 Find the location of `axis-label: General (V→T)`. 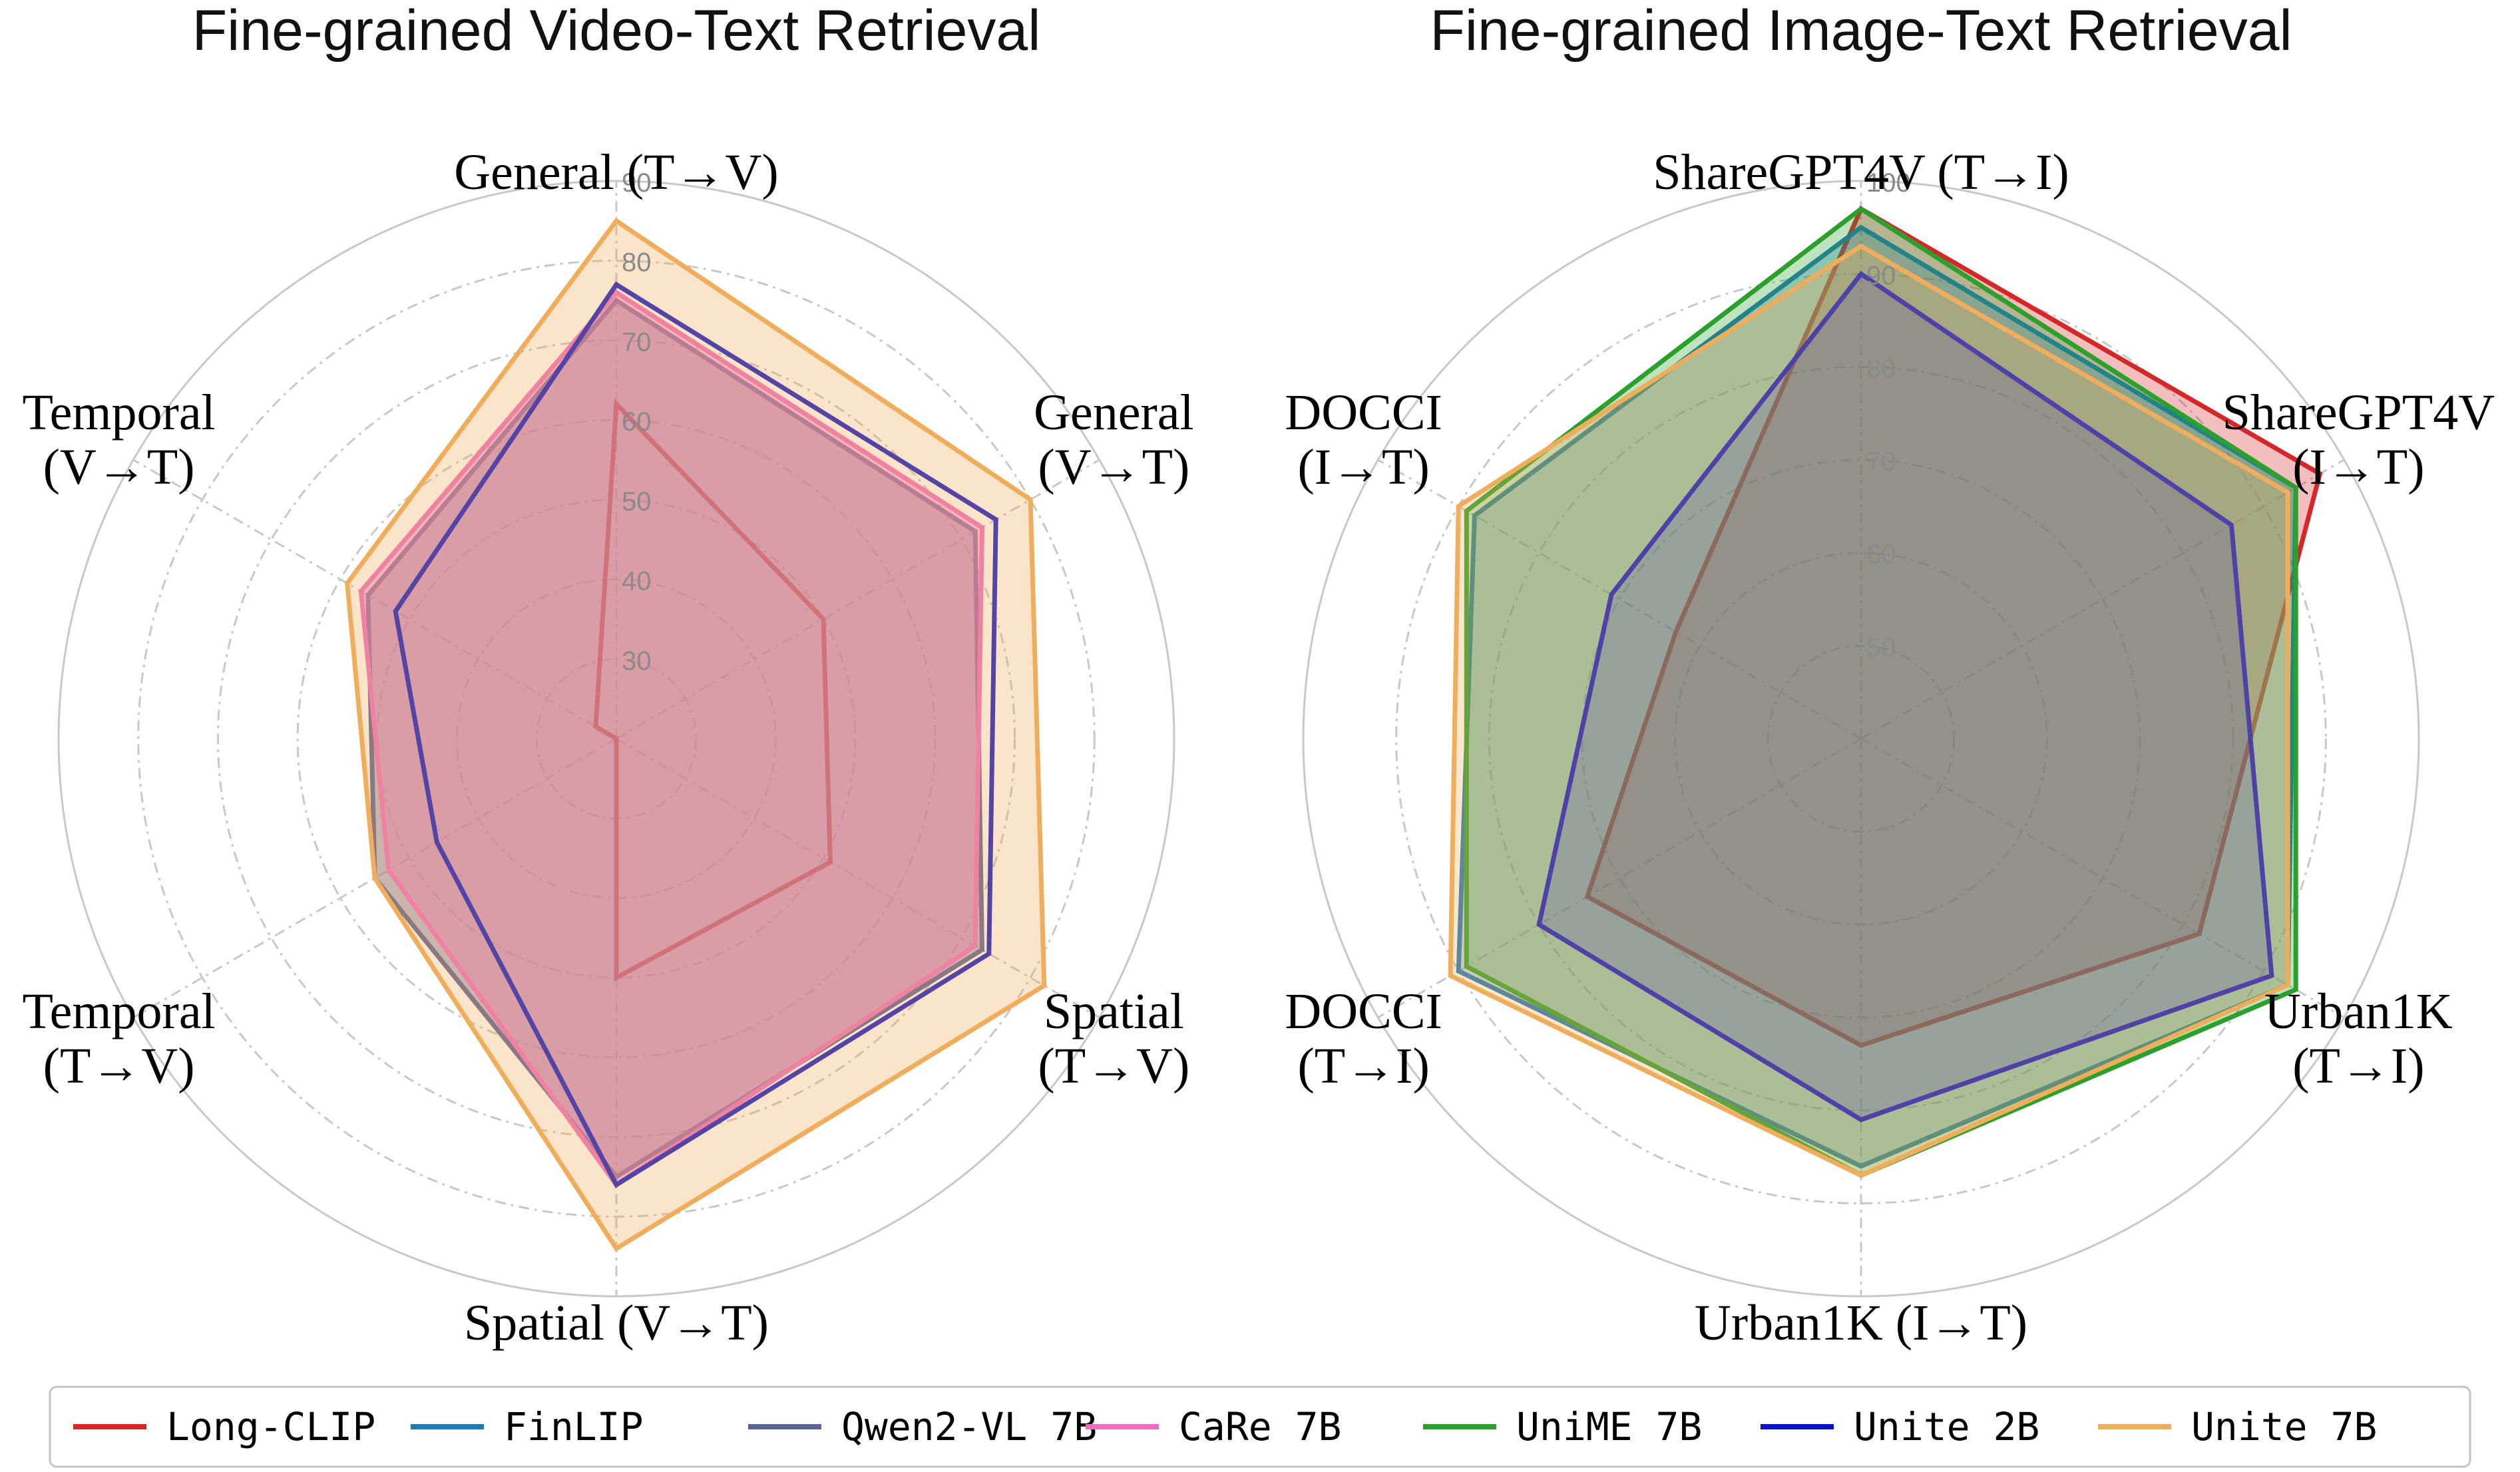

axis-label: General (V→T) is located at coordinates (1114, 440).